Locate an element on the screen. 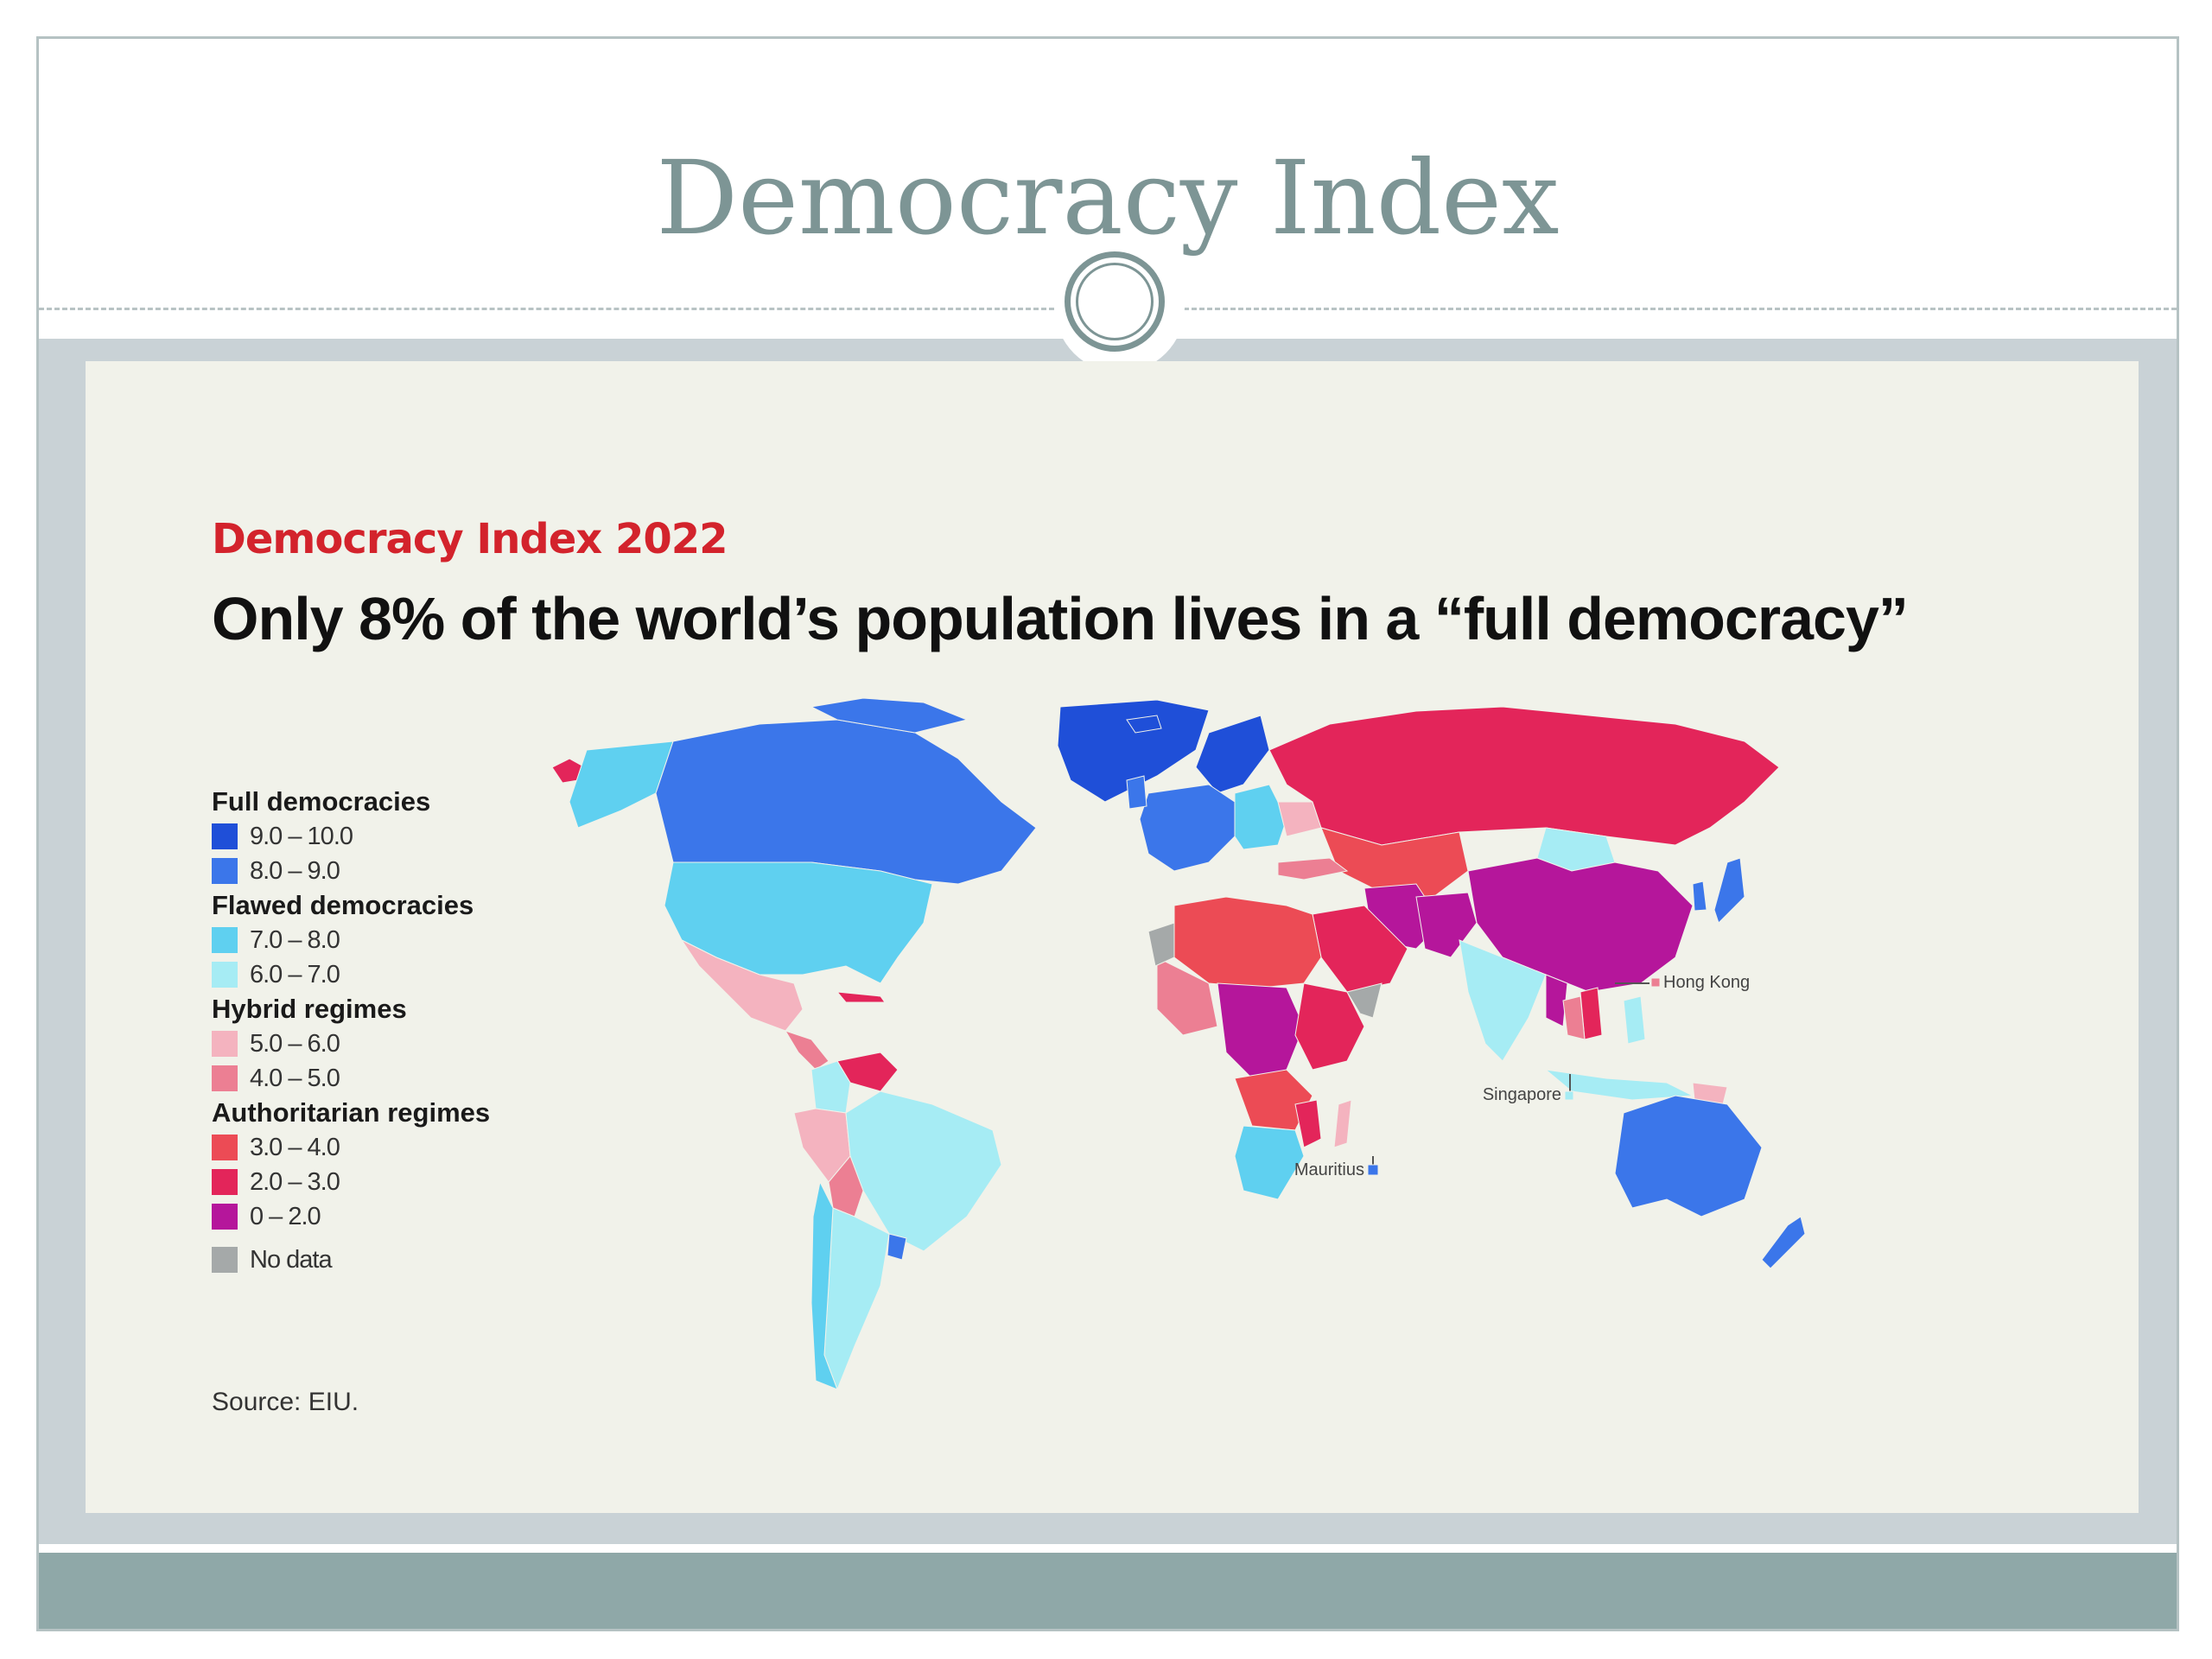 Image resolution: width=2212 pixels, height=1659 pixels. callout-singapore: Singapore is located at coordinates (1528, 1089).